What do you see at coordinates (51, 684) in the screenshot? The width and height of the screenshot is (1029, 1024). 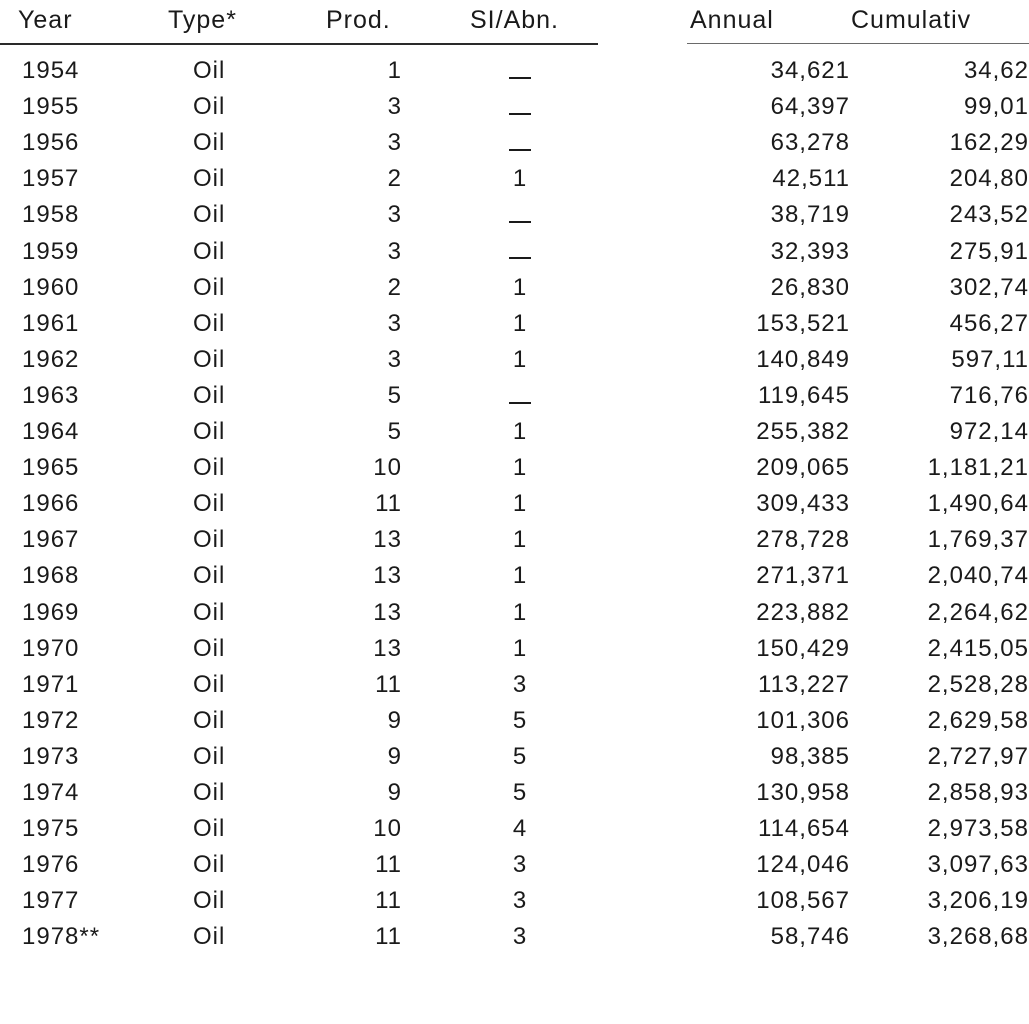 I see `cell-year: 1971` at bounding box center [51, 684].